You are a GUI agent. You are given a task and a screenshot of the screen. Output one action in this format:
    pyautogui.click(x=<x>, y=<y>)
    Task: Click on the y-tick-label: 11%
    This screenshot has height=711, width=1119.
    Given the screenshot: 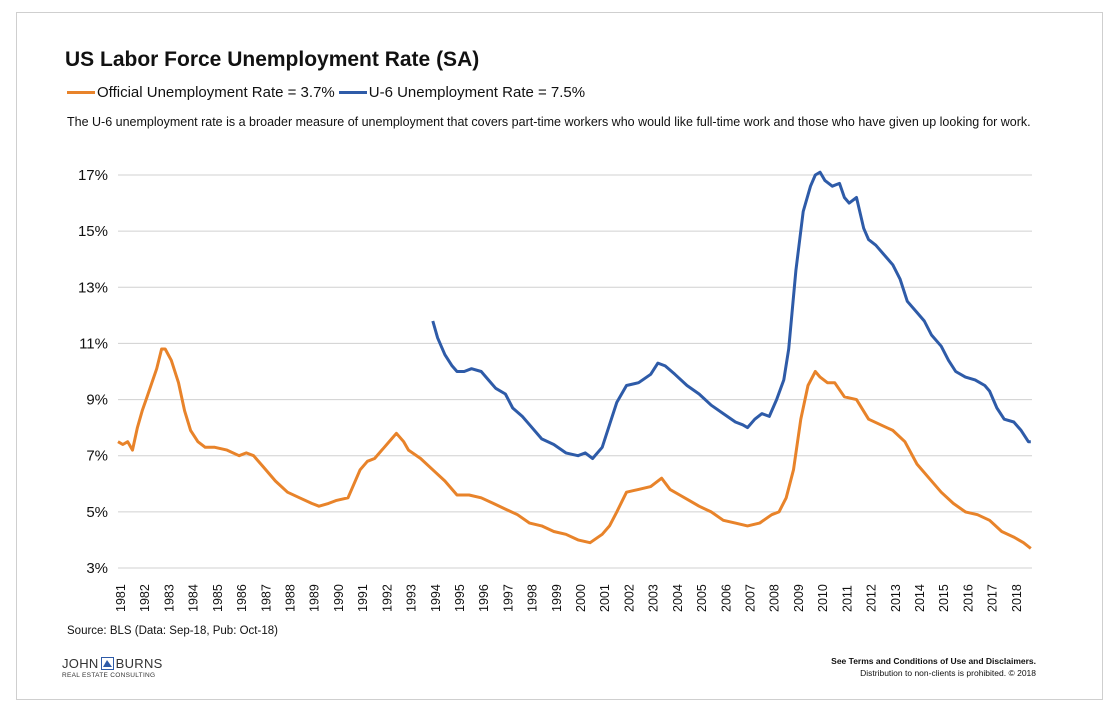 What is the action you would take?
    pyautogui.click(x=93, y=343)
    